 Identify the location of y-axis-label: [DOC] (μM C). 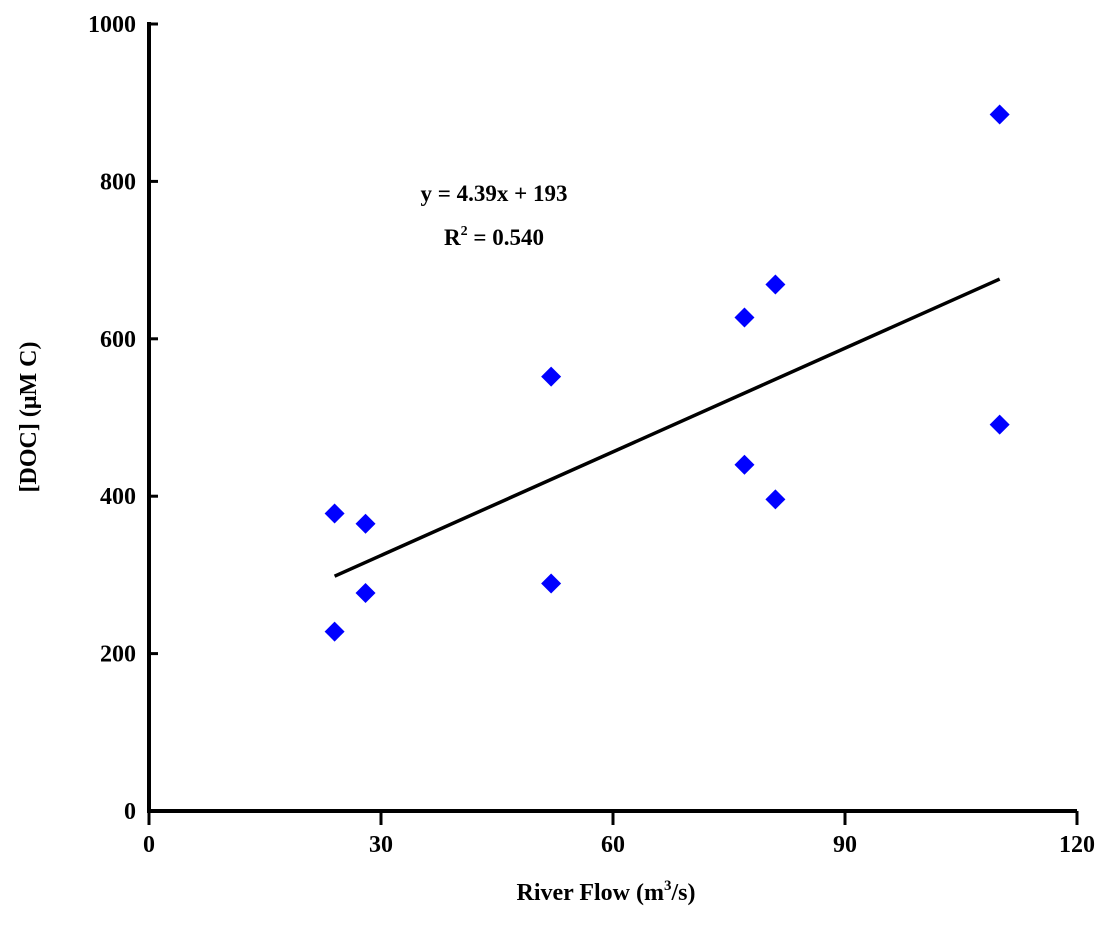
(29, 417).